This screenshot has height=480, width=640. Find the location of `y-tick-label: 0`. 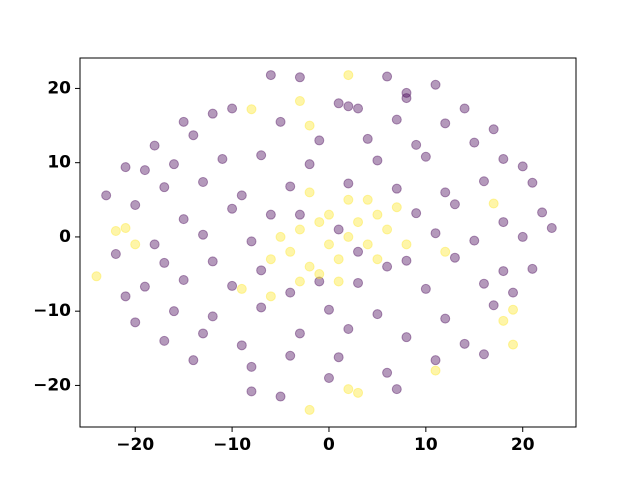

y-tick-label: 0 is located at coordinates (65, 237).